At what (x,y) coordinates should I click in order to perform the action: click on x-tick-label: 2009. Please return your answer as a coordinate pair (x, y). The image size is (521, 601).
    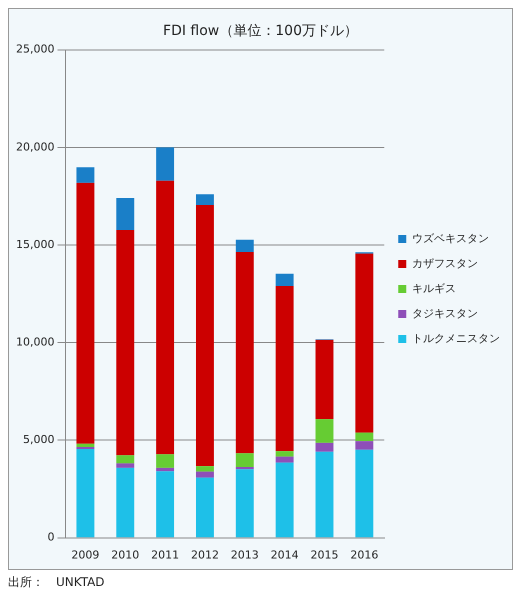
    Looking at the image, I should click on (85, 555).